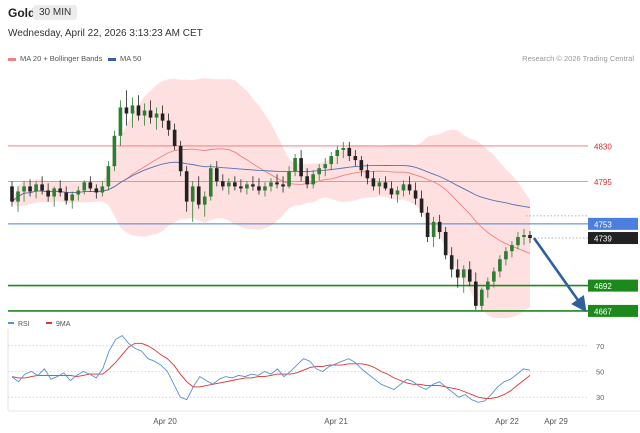 This screenshot has height=433, width=640. I want to click on rsi-ma-legend-label: 9MA, so click(63, 324).